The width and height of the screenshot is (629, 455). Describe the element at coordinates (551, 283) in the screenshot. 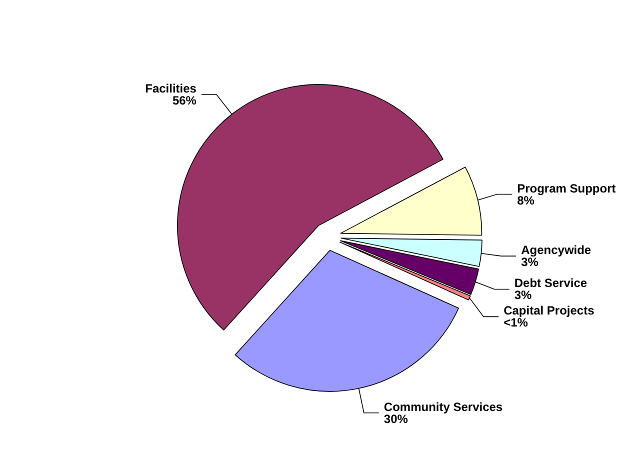

I see `slice-label: Debt Service` at that location.